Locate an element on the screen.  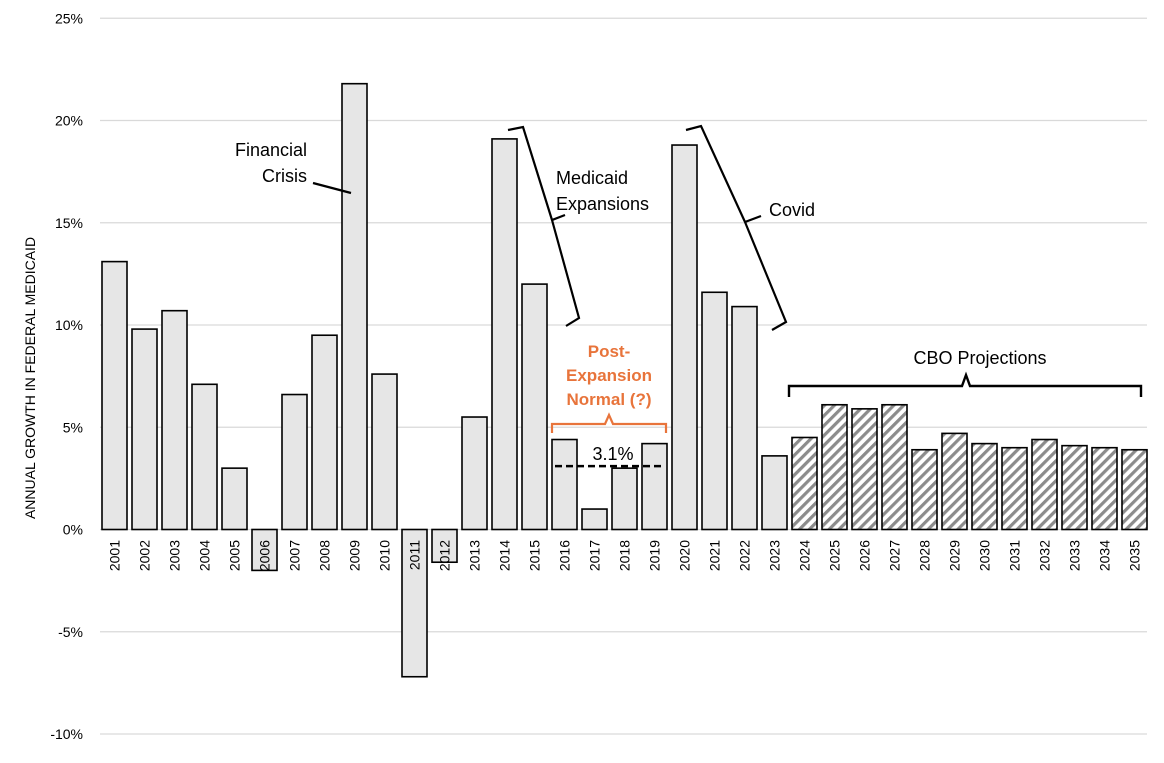
x-tick-label-2023: 2023 is located at coordinates (775, 555).